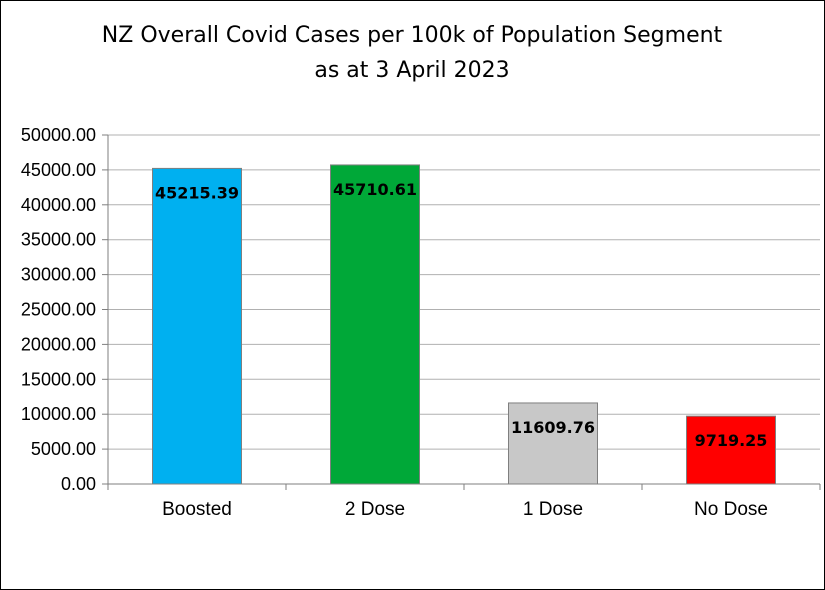 The height and width of the screenshot is (590, 825). Describe the element at coordinates (78, 484) in the screenshot. I see `y-tick-label: 0.00` at that location.